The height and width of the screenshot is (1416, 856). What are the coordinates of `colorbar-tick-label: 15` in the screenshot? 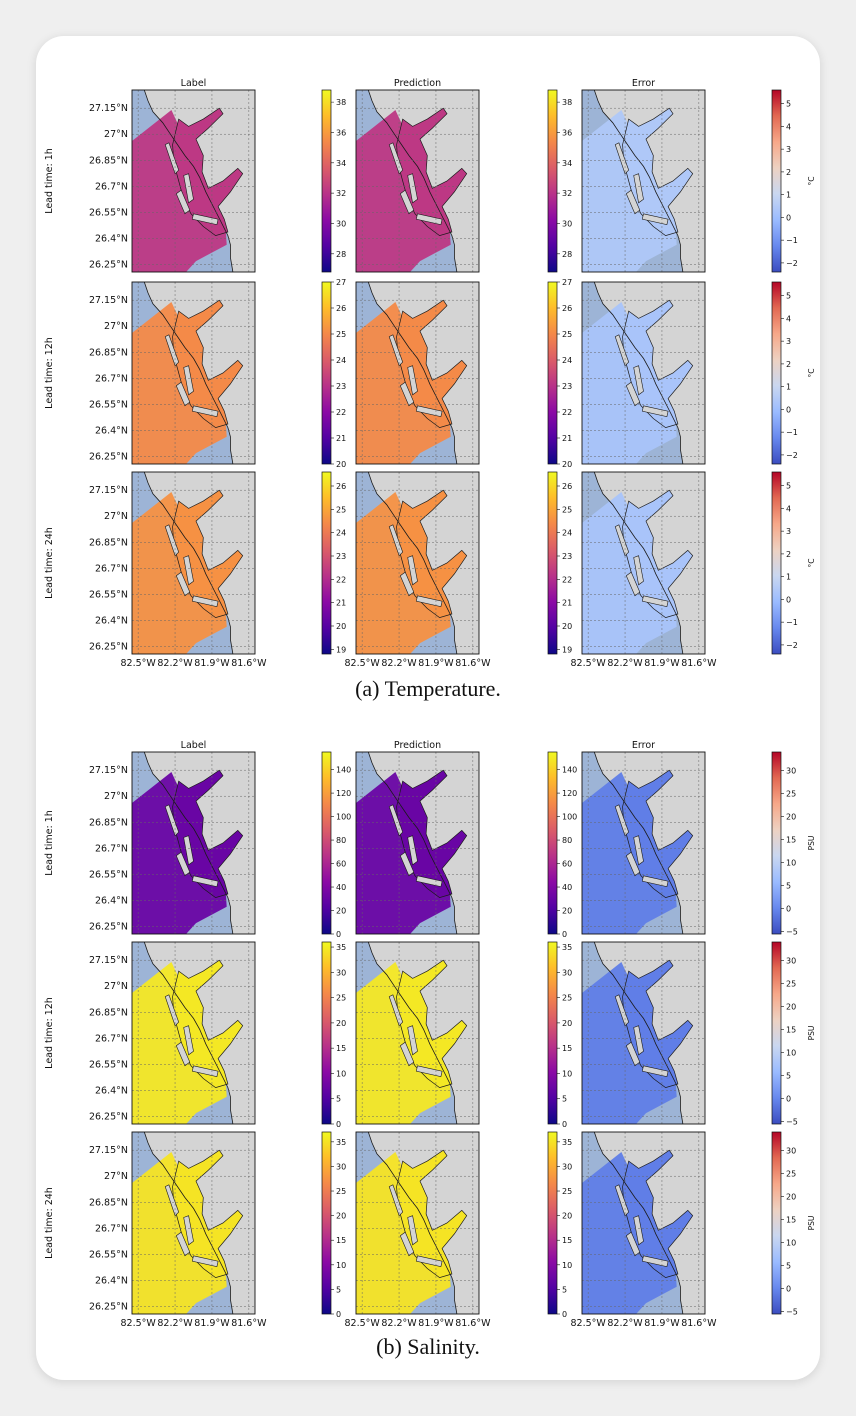 It's located at (791, 1030).